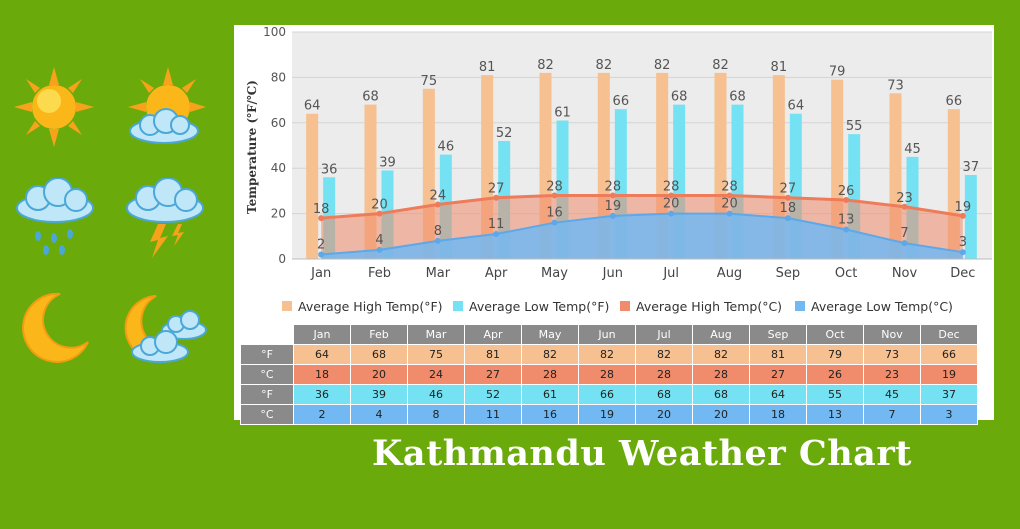 The image size is (1020, 529). Describe the element at coordinates (312, 106) in the screenshot. I see `label-high-f: 64` at that location.